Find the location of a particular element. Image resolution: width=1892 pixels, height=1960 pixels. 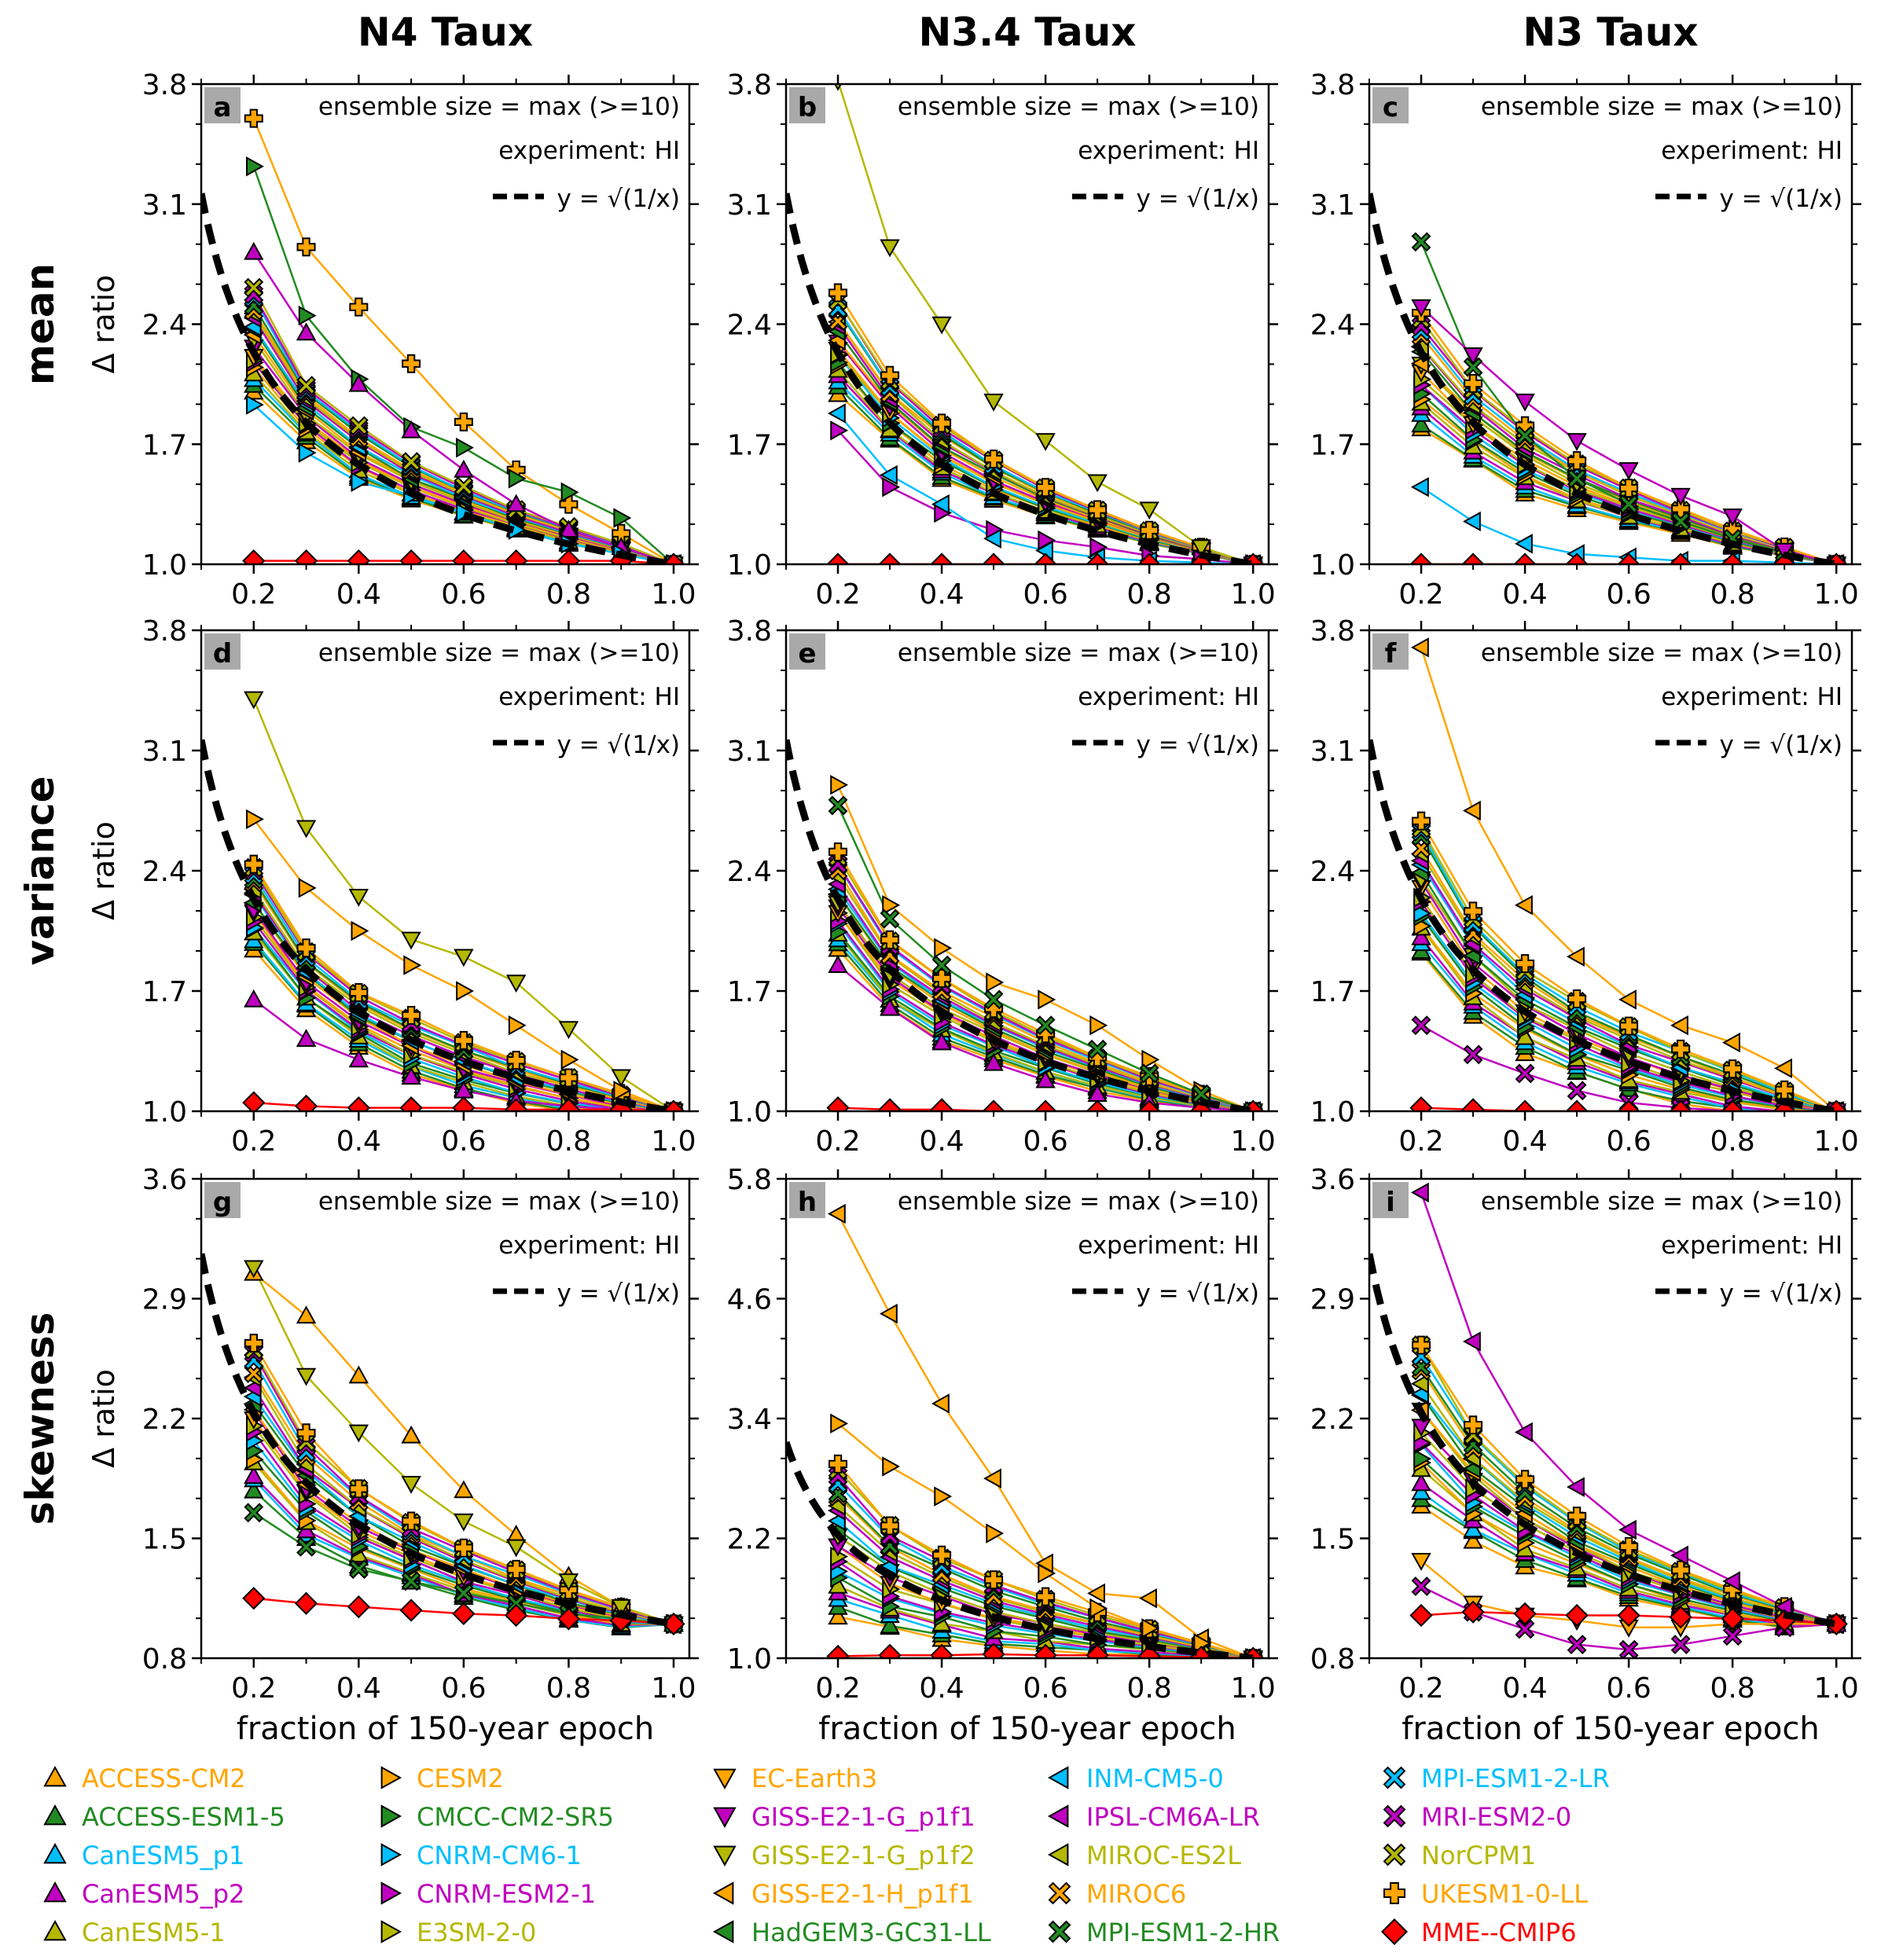

x-tick-label: 0.6 is located at coordinates (1045, 1689).